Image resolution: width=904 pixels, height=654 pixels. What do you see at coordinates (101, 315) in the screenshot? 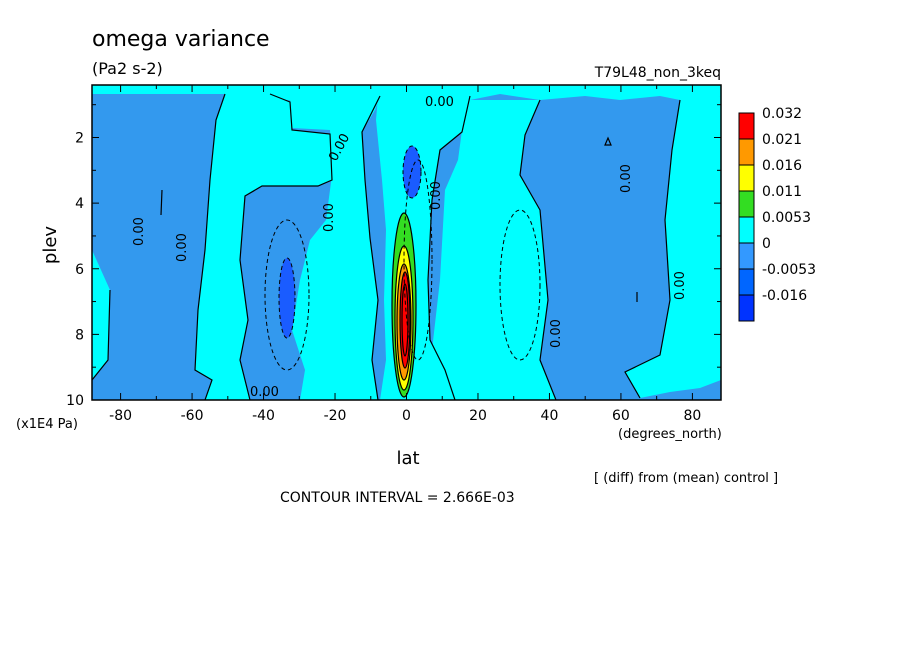
I see `zero-band-antarctic` at bounding box center [101, 315].